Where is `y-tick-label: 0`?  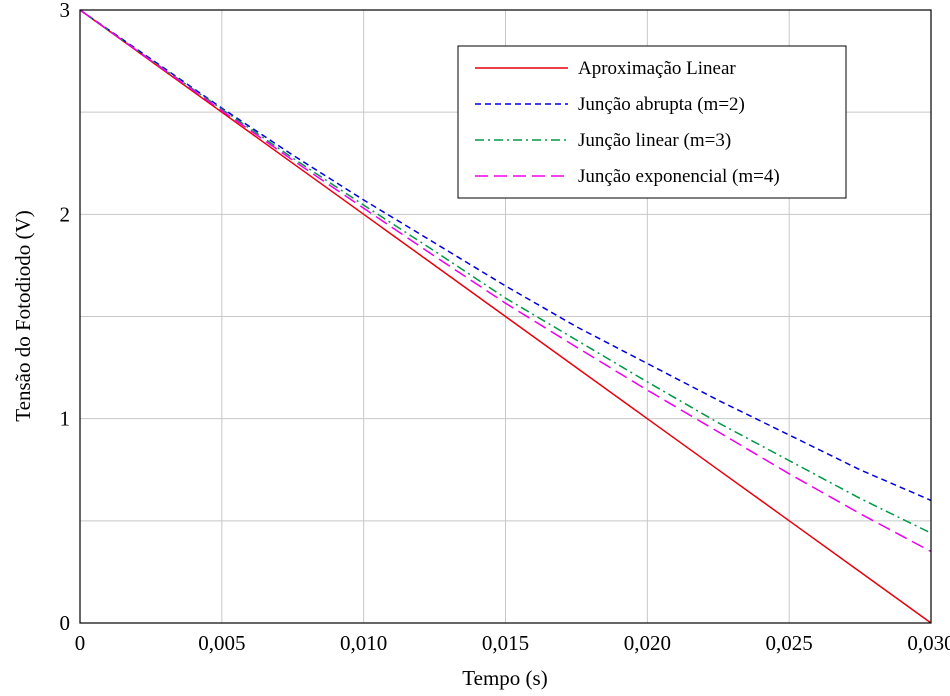
y-tick-label: 0 is located at coordinates (65, 623).